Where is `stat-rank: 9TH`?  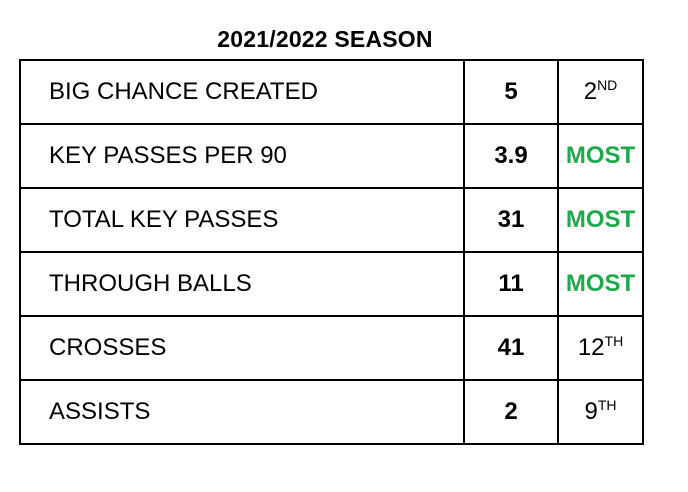
stat-rank: 9TH is located at coordinates (600, 412).